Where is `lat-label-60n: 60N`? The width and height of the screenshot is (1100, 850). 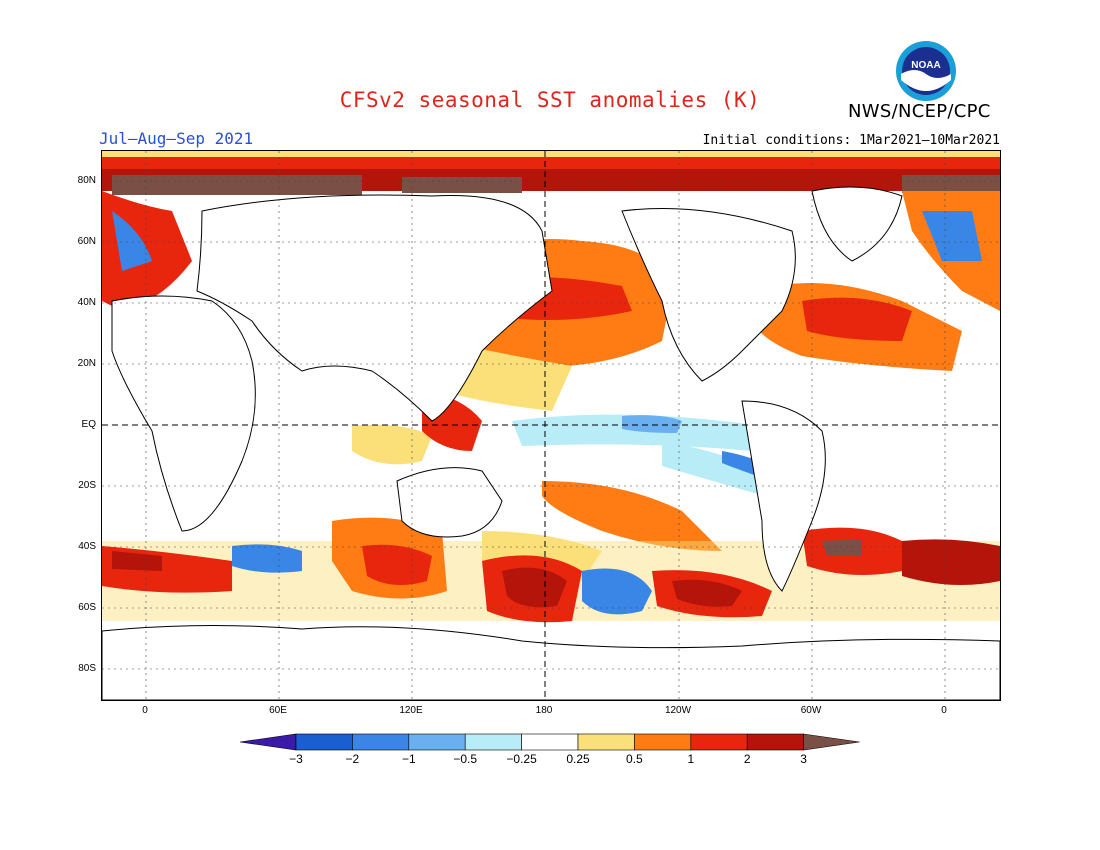
lat-label-60n: 60N is located at coordinates (86, 241).